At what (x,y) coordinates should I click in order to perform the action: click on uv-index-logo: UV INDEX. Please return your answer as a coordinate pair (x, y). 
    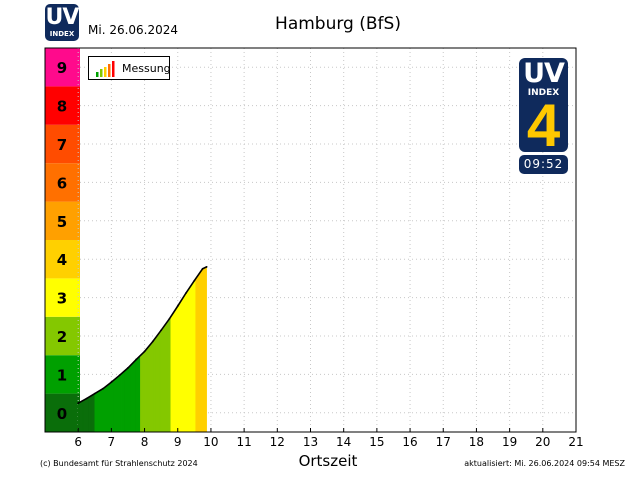
    Looking at the image, I should click on (62, 22).